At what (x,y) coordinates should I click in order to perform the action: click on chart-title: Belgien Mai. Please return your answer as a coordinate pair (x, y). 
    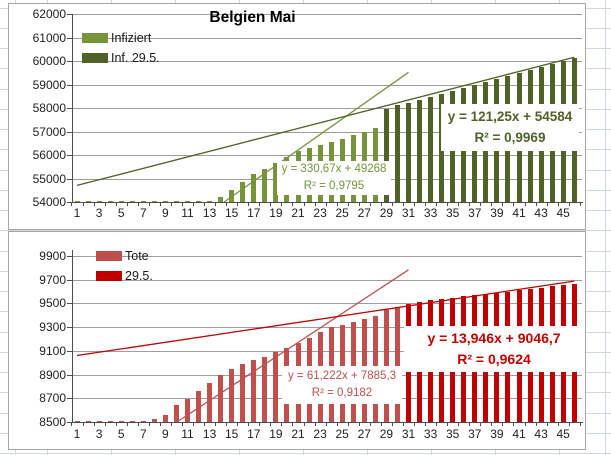
    Looking at the image, I should click on (252, 17).